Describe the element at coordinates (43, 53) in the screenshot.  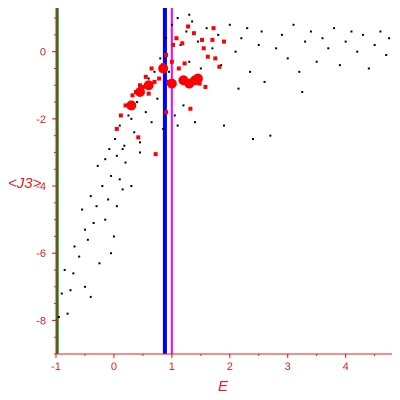
I see `y-tick-label-4: 0` at that location.